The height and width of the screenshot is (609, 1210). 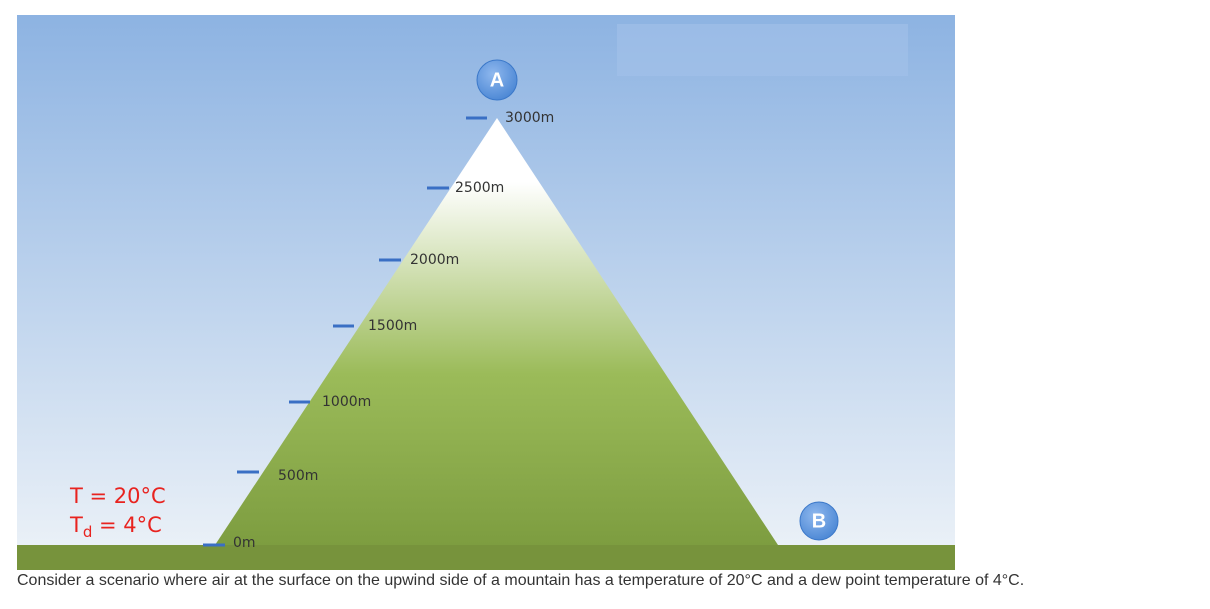 What do you see at coordinates (762, 50) in the screenshot?
I see `faded-box` at bounding box center [762, 50].